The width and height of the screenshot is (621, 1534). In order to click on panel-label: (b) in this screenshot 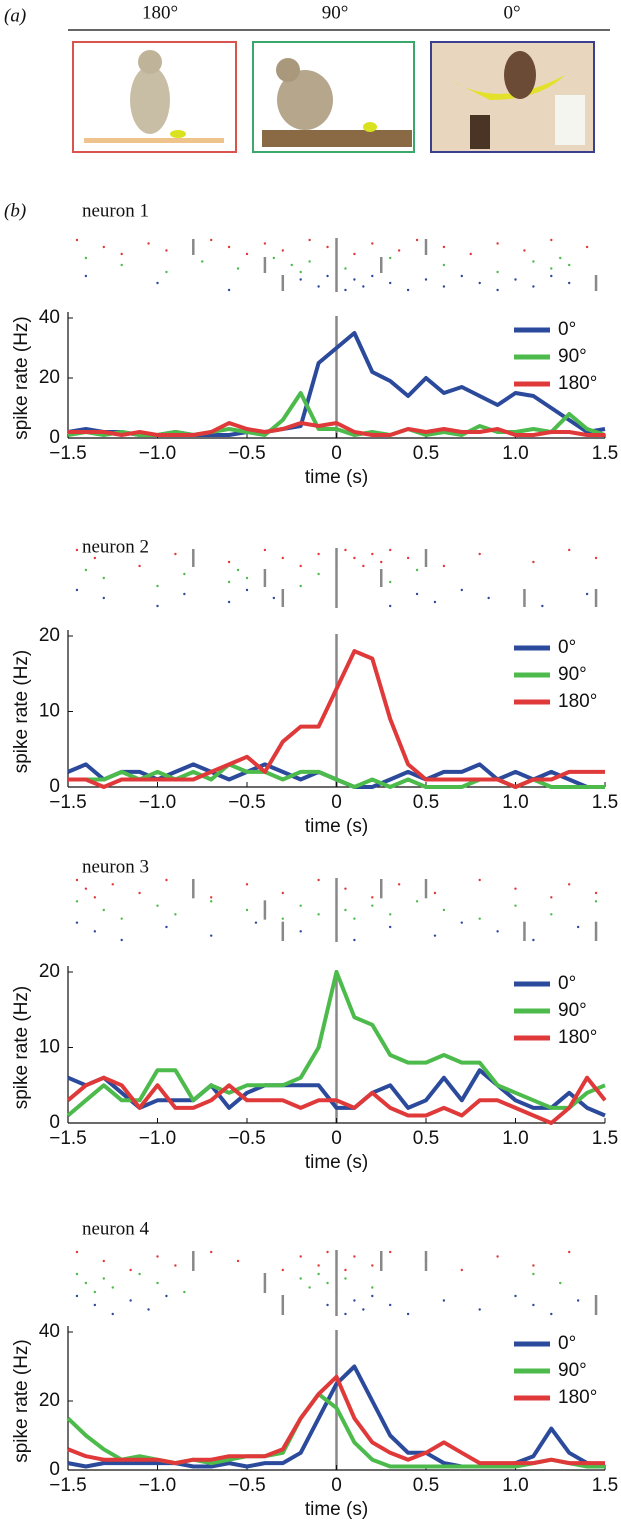, I will do `click(15, 210)`.